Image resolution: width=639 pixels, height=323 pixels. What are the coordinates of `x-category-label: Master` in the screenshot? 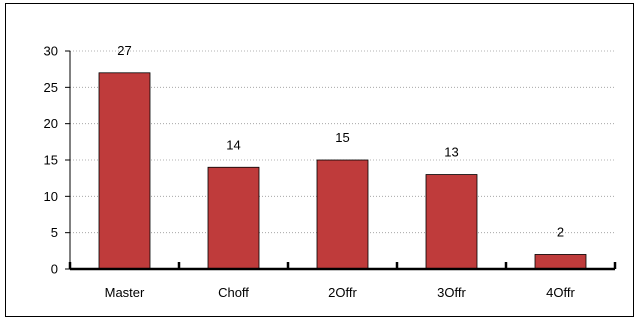 It's located at (125, 292).